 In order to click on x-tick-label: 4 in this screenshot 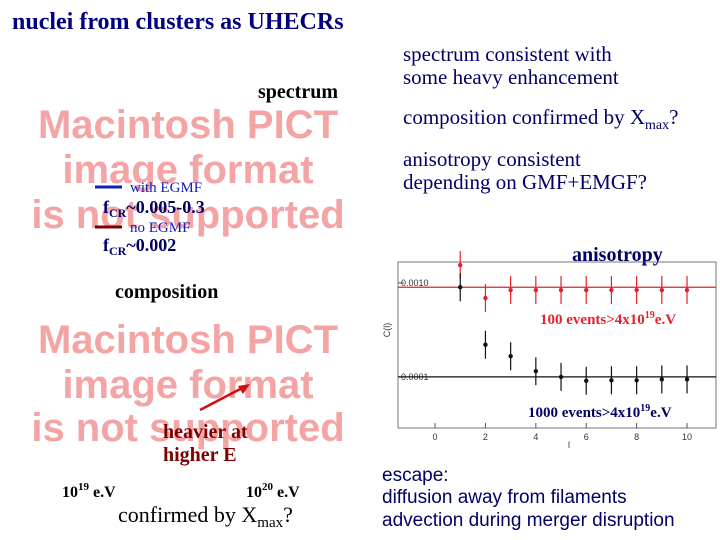, I will do `click(535, 437)`.